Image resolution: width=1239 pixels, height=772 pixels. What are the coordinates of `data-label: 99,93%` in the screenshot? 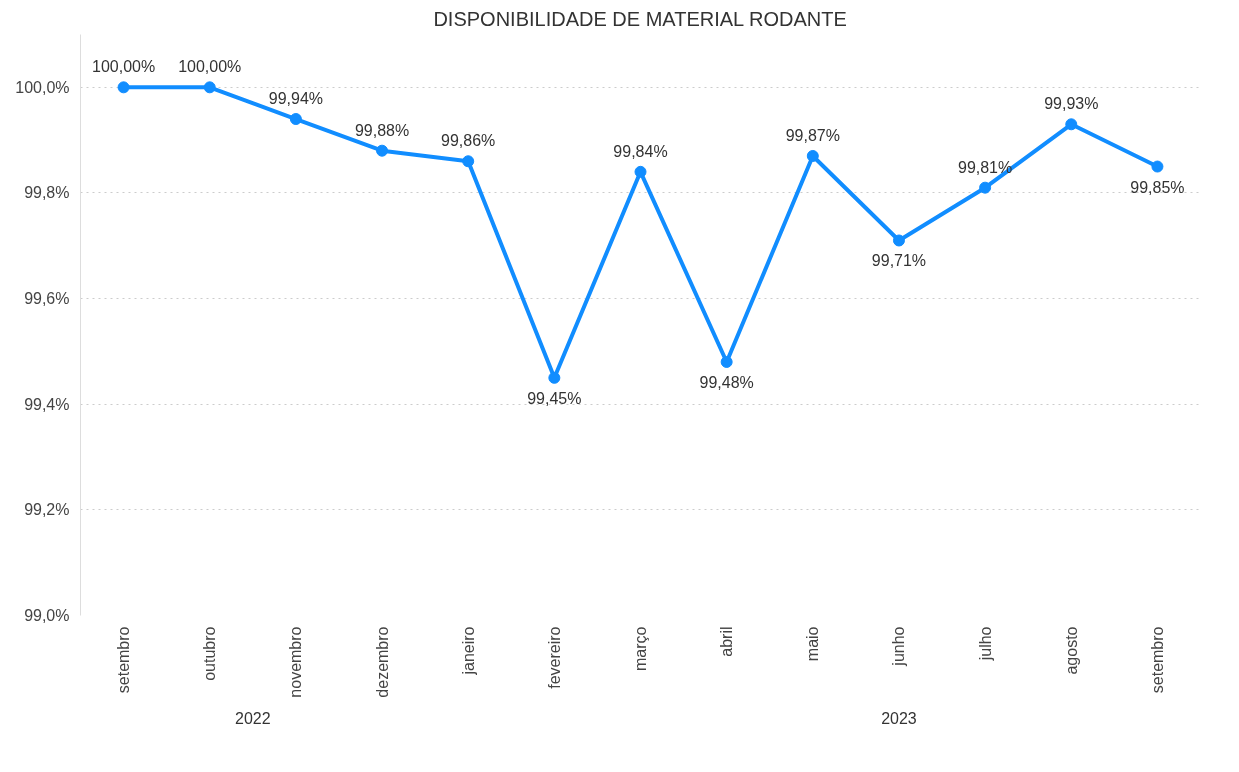 It's located at (1071, 104).